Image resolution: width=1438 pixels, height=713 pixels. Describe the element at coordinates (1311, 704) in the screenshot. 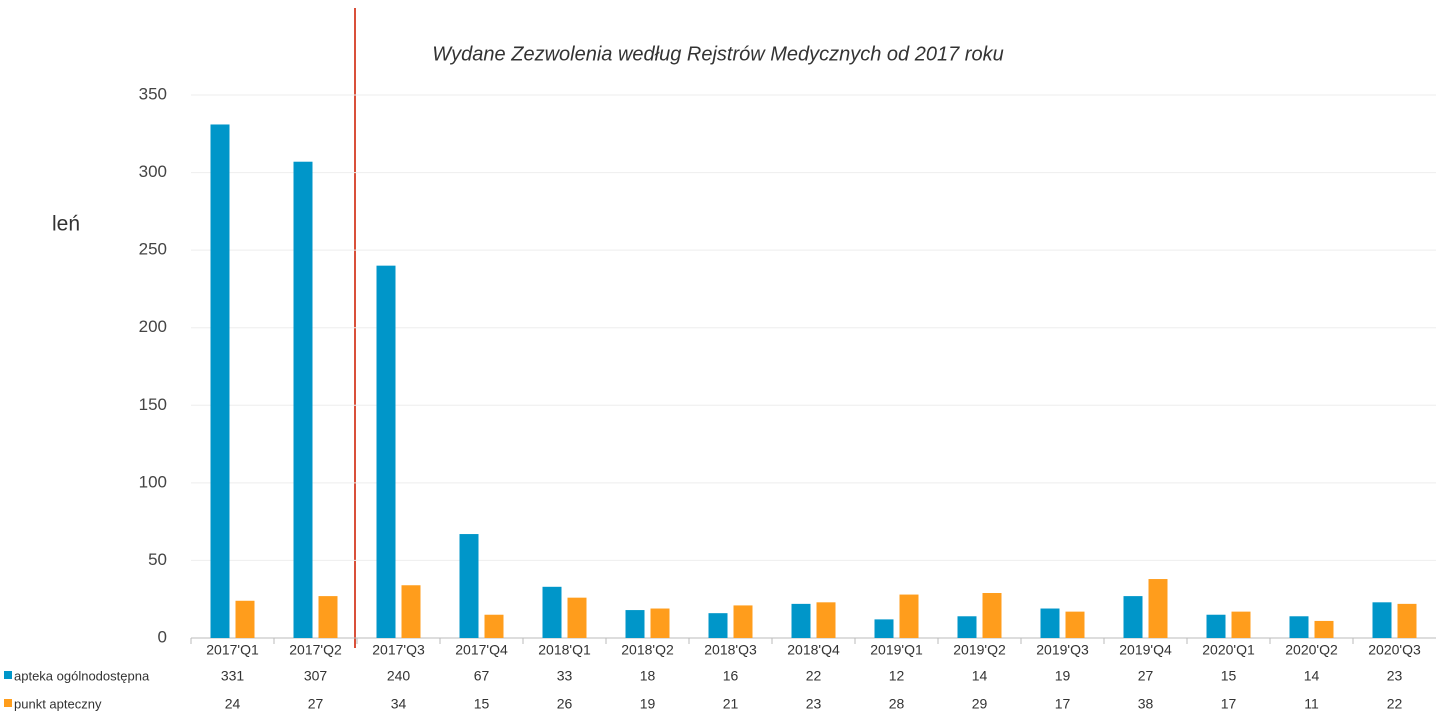

I see `table-value: 11` at that location.